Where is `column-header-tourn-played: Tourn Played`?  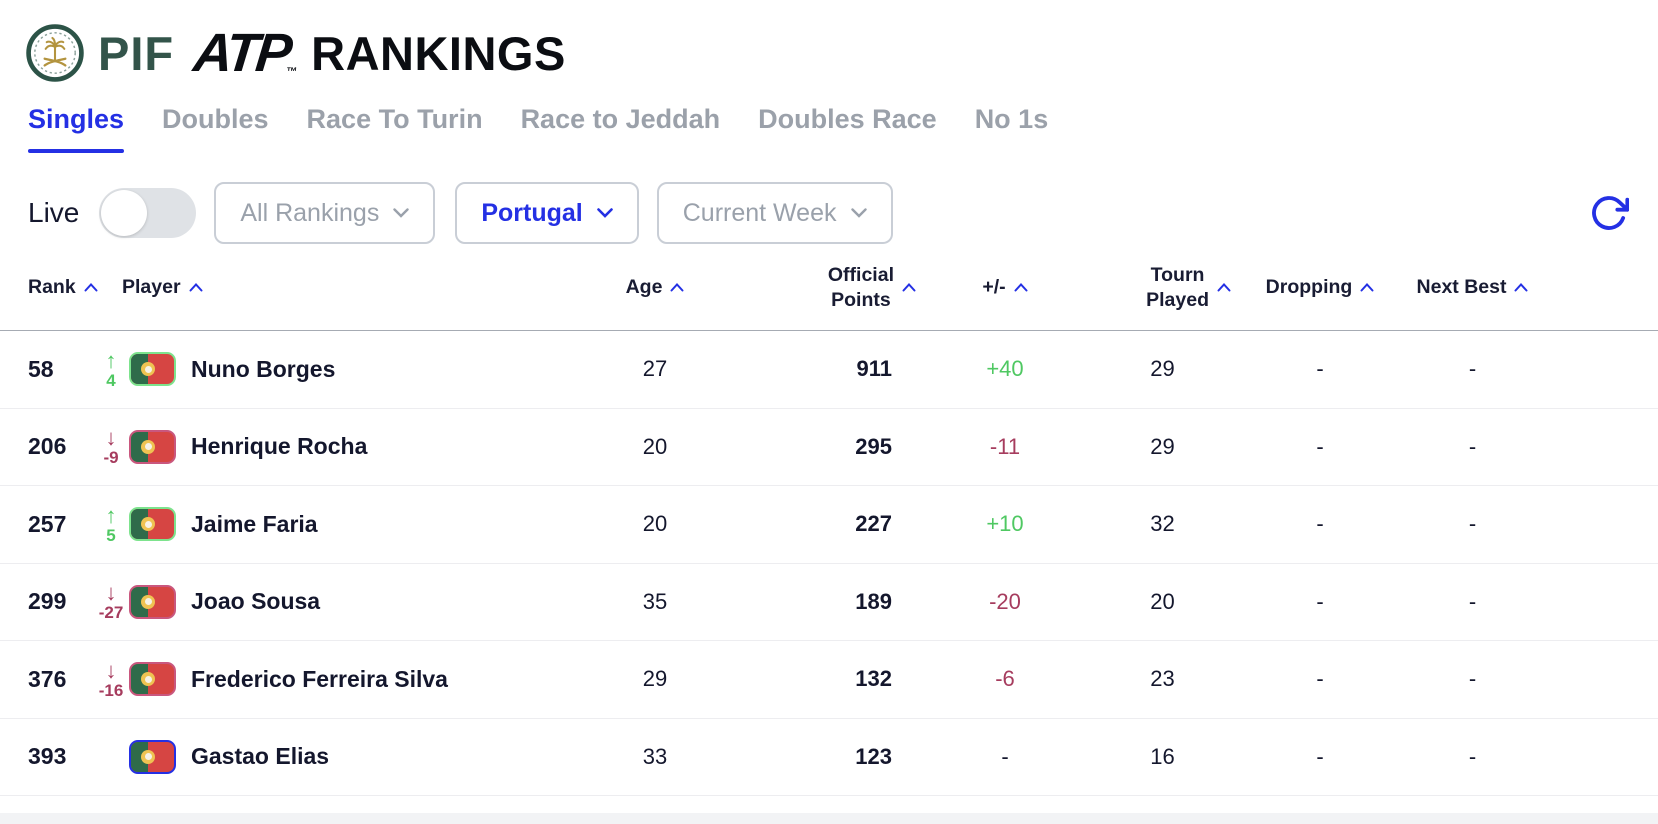
column-header-tourn-played: Tourn Played is located at coordinates (1162, 287).